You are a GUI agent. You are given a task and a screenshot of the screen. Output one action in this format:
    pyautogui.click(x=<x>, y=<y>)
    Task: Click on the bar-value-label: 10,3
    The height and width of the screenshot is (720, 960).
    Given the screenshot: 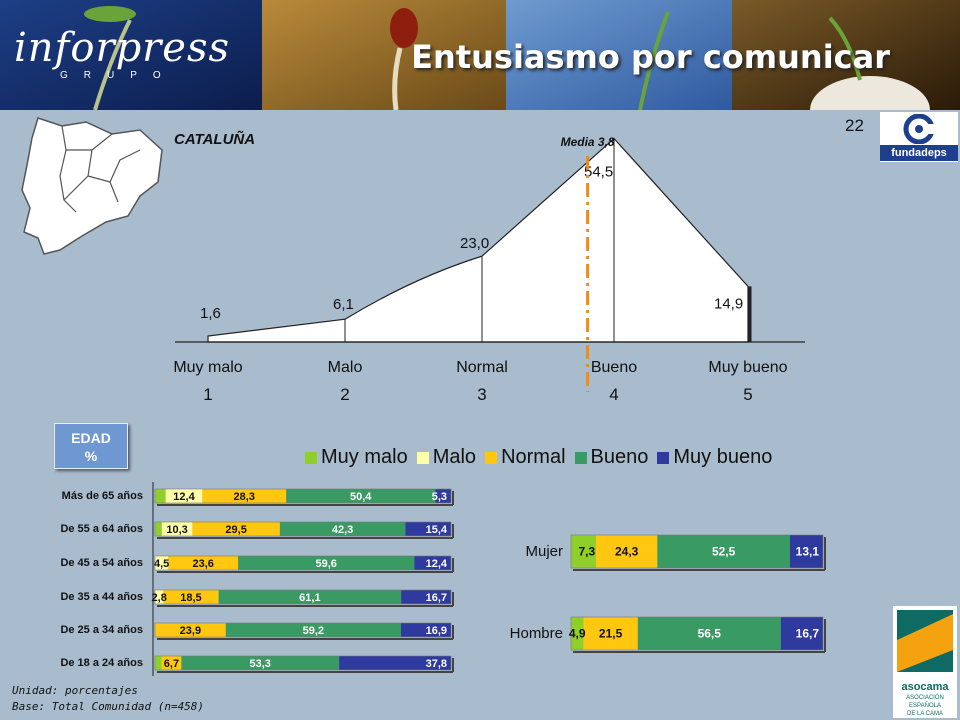 What is the action you would take?
    pyautogui.click(x=176, y=530)
    